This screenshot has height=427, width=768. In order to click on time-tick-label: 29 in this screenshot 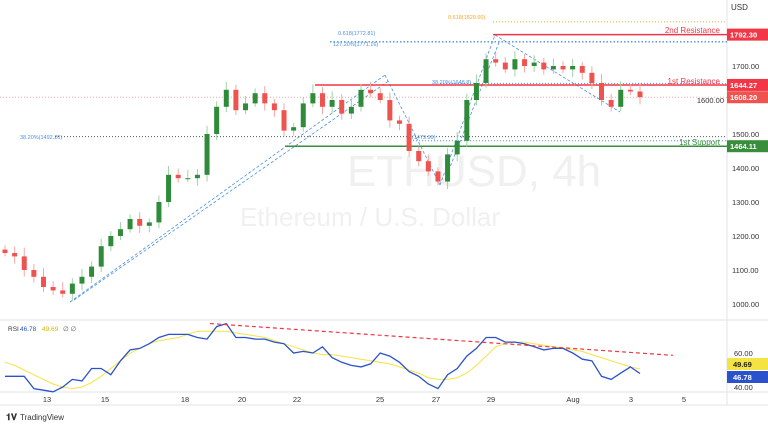, I will do `click(491, 399)`.